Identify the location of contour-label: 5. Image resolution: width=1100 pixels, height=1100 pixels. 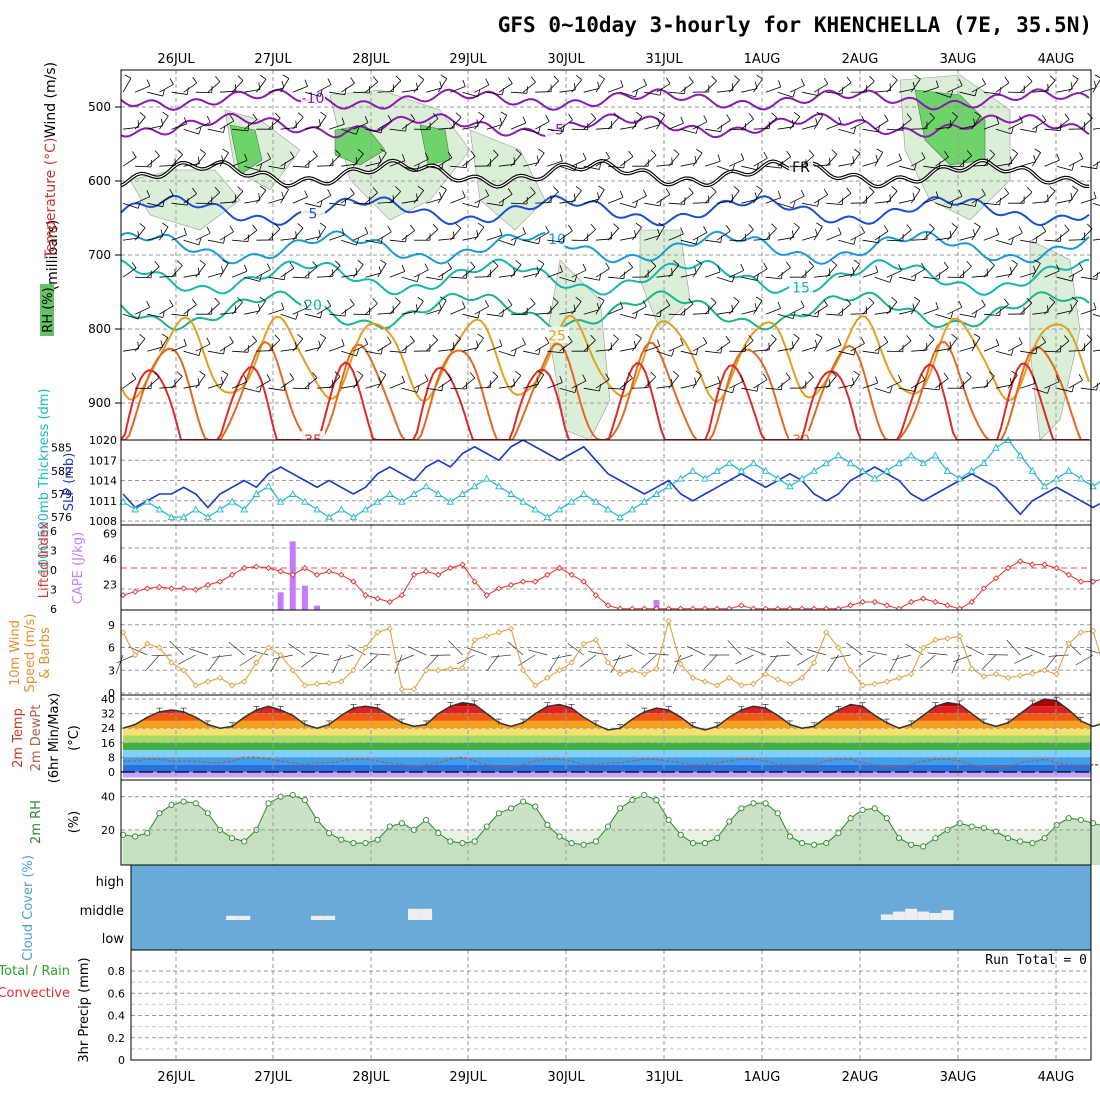
(313, 215).